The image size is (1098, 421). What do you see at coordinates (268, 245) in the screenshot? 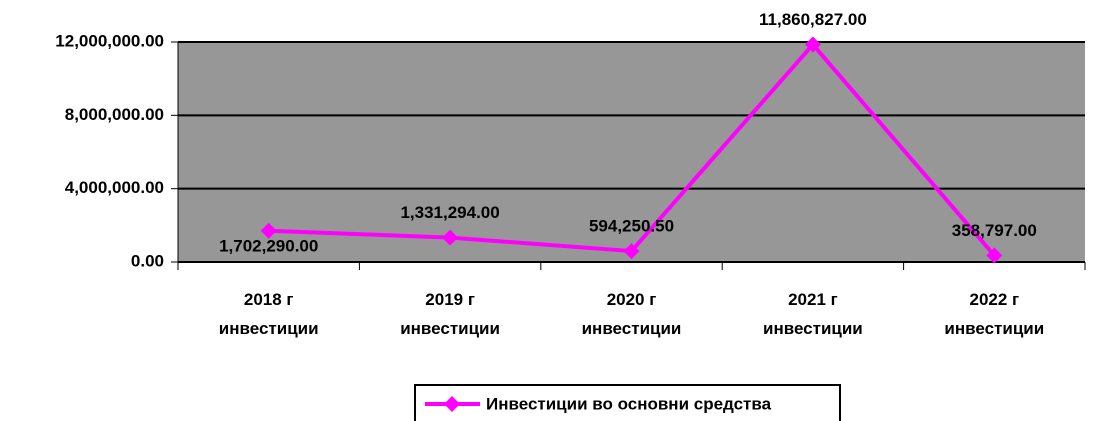
I see `data-label: 1,702,290.00` at bounding box center [268, 245].